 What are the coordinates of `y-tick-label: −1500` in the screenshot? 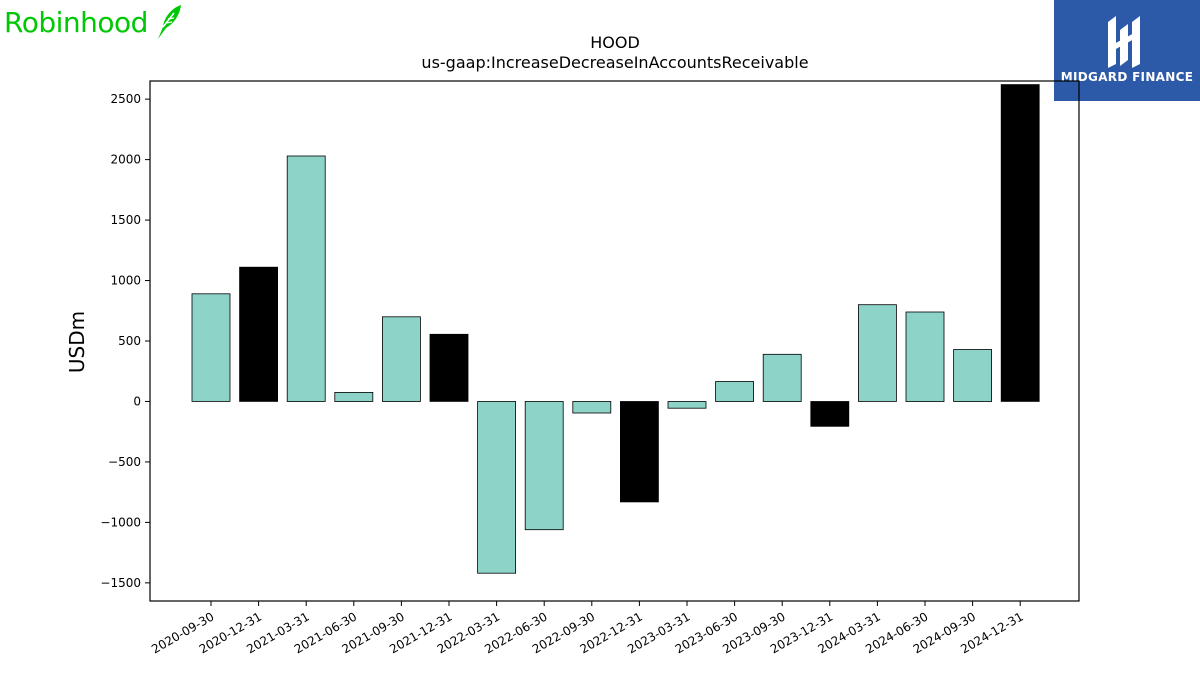 It's located at (120, 583).